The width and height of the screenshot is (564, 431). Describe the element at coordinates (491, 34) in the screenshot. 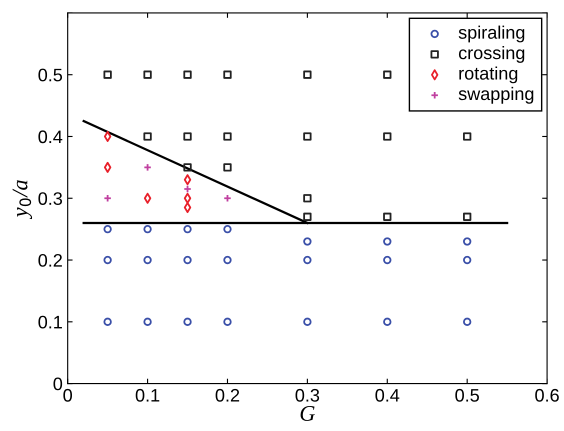

I see `legend-label: spiraling` at that location.